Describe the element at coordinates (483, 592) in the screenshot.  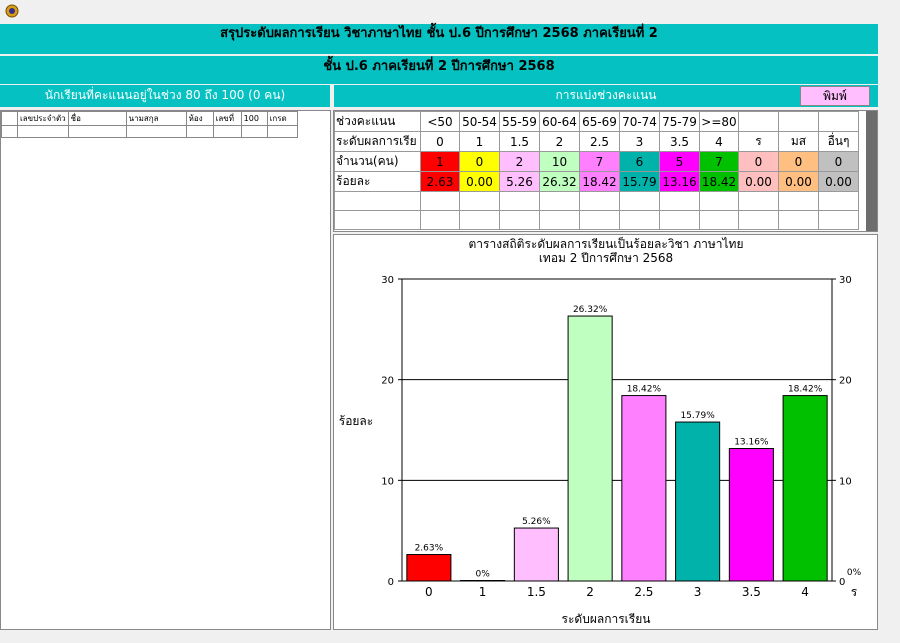
I see `x-tick-label: 1` at that location.